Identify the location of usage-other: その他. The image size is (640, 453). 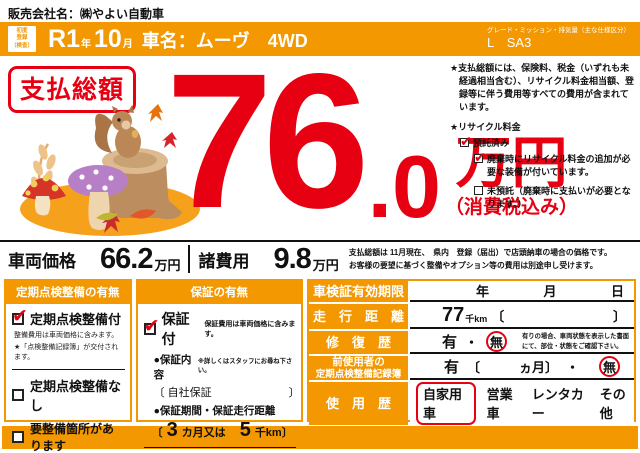
(612, 404).